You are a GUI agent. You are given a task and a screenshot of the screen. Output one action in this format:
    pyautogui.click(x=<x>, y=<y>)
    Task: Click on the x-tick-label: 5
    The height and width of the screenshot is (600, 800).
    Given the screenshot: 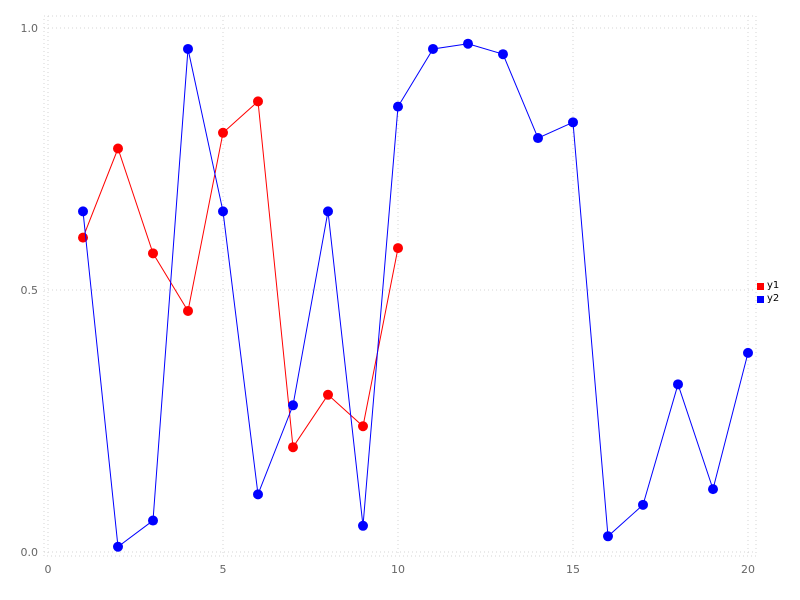 What is the action you would take?
    pyautogui.click(x=223, y=569)
    